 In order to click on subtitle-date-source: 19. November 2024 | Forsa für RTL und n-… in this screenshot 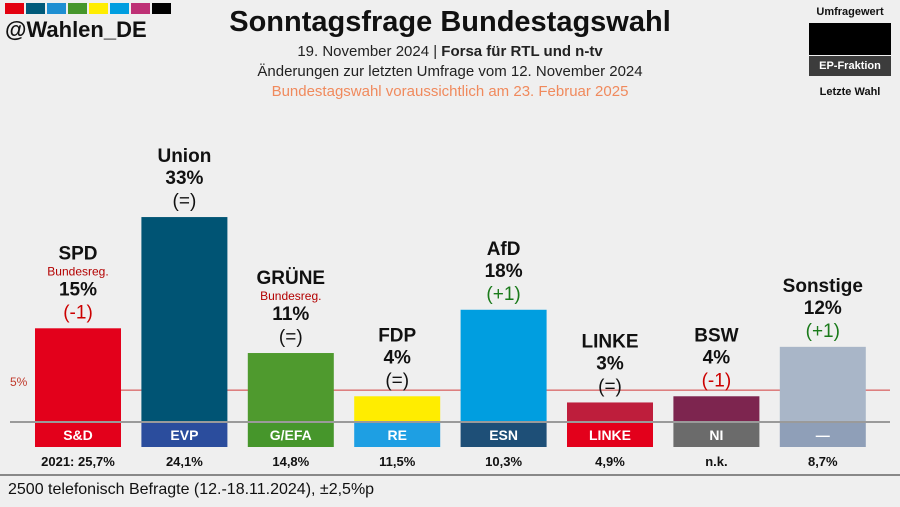, I will do `click(450, 51)`.